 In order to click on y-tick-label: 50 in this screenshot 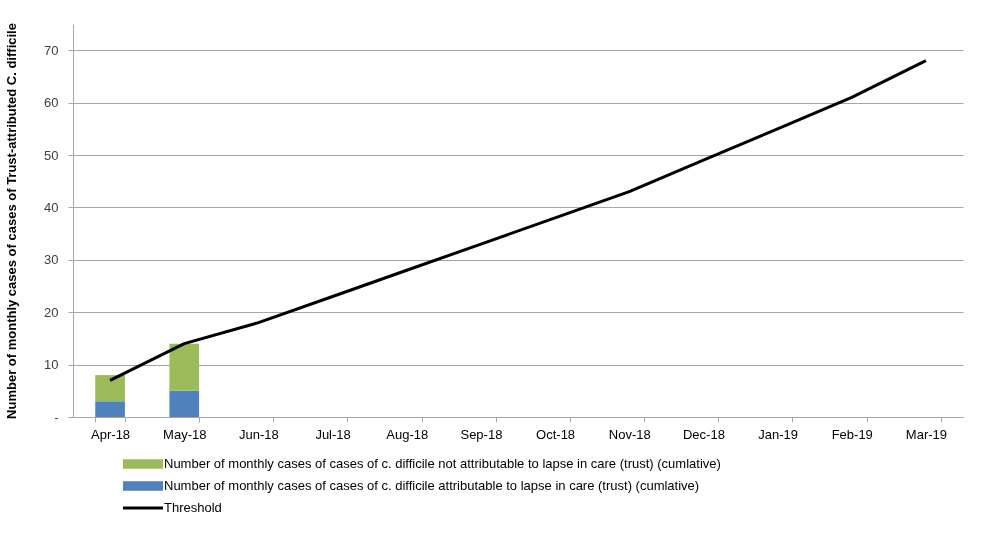, I will do `click(51, 155)`.